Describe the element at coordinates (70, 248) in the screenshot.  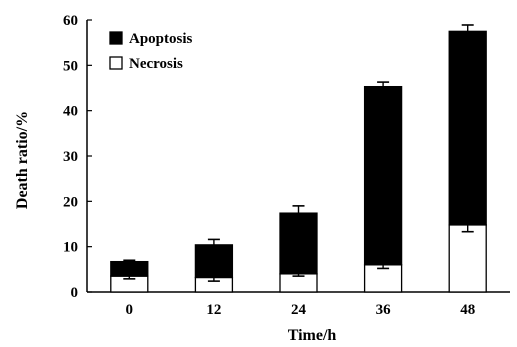
I see `y-tick-label: 10` at that location.